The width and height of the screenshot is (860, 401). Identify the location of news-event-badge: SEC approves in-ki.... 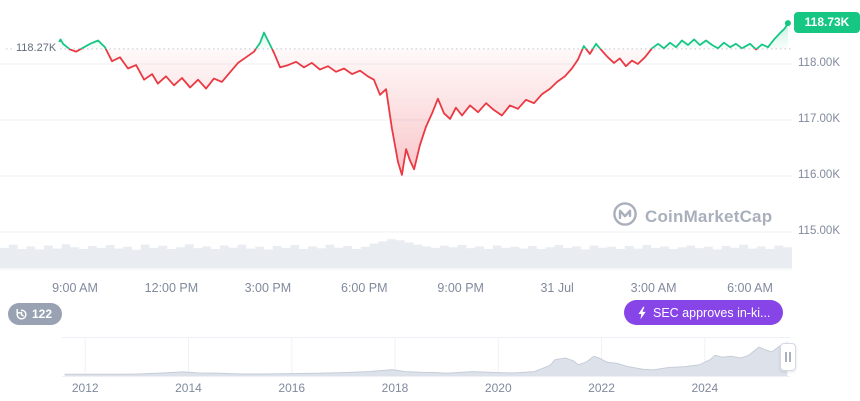
(704, 312).